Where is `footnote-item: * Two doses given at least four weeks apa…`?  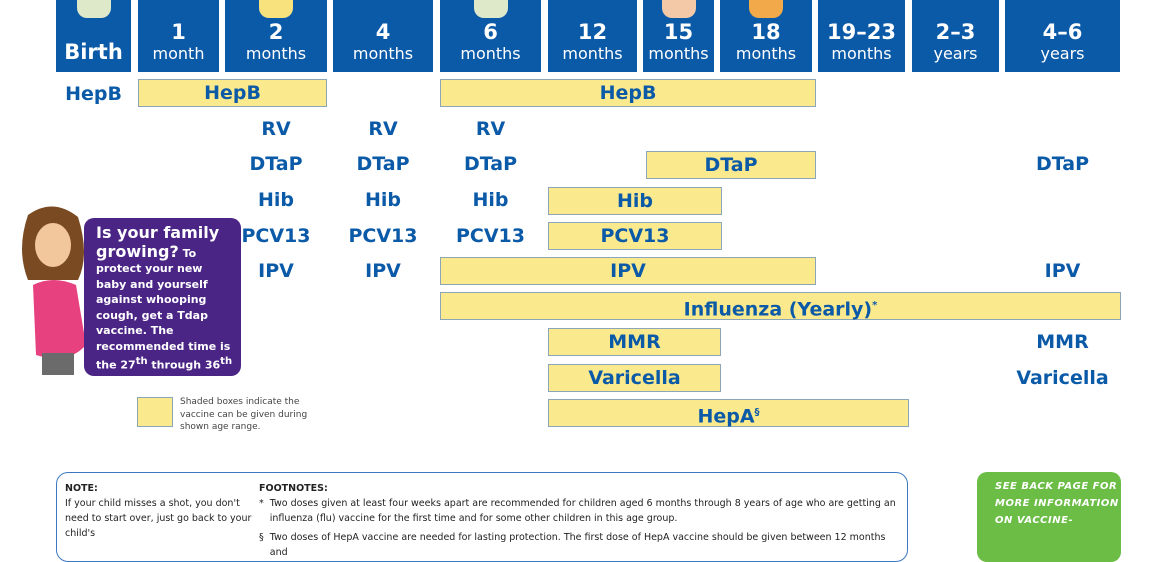 footnote-item: * Two doses given at least four weeks apa… is located at coordinates (579, 511).